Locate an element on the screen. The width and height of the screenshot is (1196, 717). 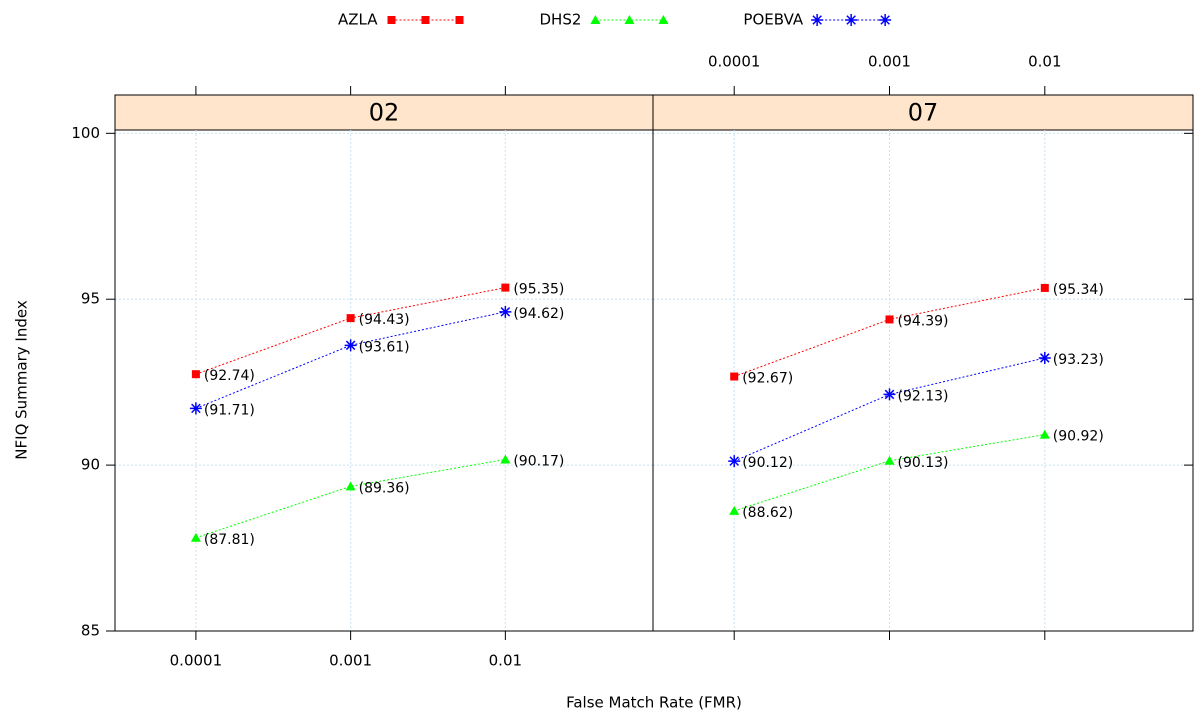
value-label: (94.43) is located at coordinates (384, 320).